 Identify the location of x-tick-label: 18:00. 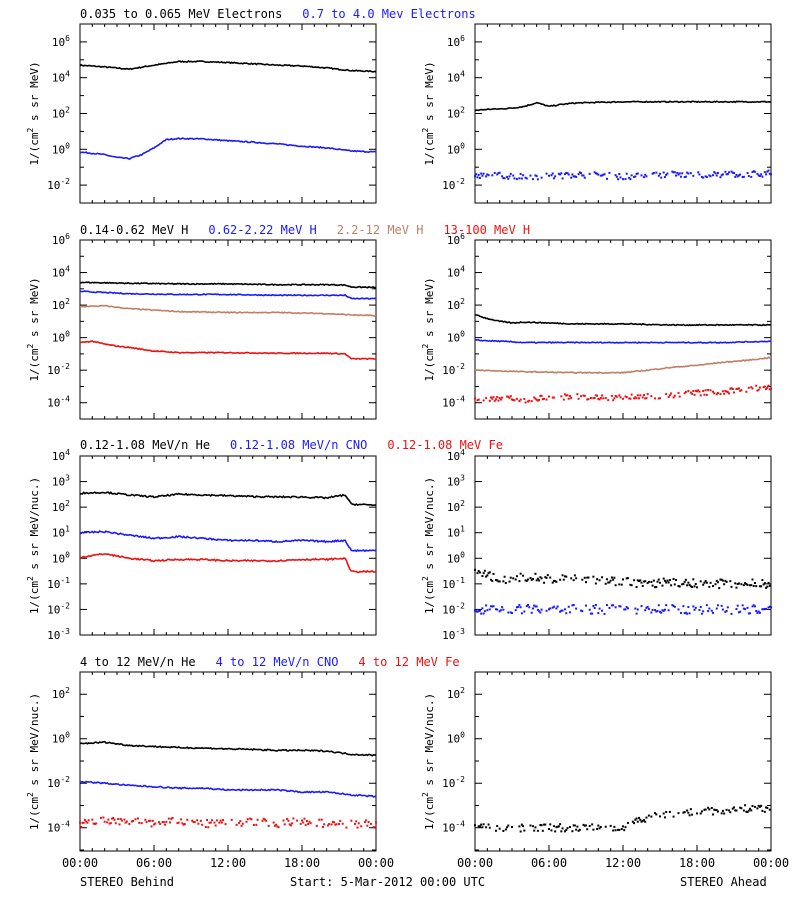
(697, 863).